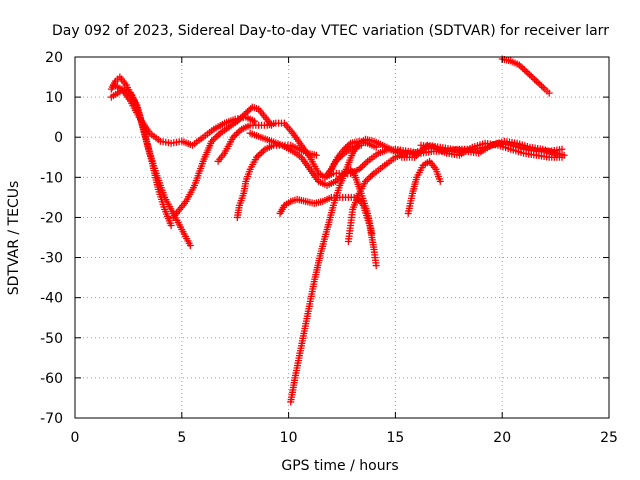 The height and width of the screenshot is (480, 640). I want to click on x-axis-label: GPS time / hours, so click(339, 466).